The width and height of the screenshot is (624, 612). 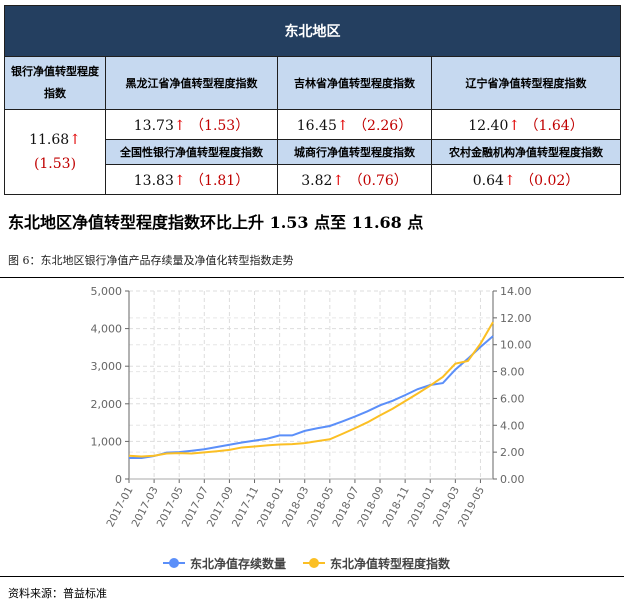 I want to click on chart-bottom-rule, so click(x=312, y=576).